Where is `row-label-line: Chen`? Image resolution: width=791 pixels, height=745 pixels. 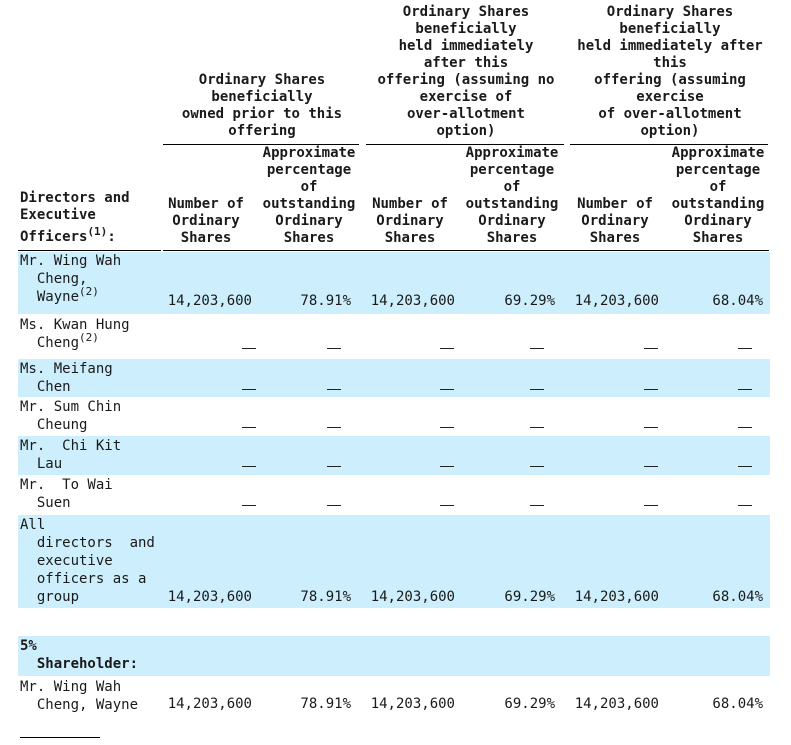 row-label-line: Chen is located at coordinates (66, 387).